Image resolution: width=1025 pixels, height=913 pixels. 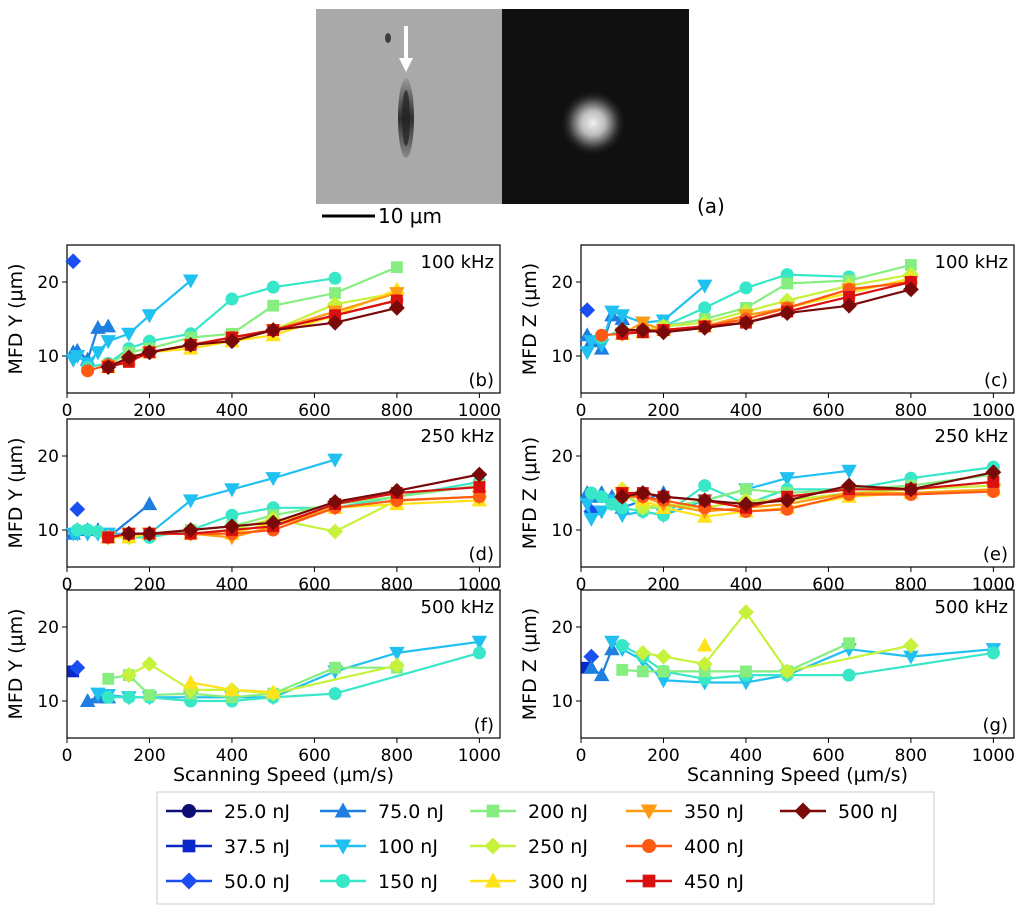 What do you see at coordinates (379, 882) in the screenshot?
I see `legend-item-150-nj: 150 nJ` at bounding box center [379, 882].